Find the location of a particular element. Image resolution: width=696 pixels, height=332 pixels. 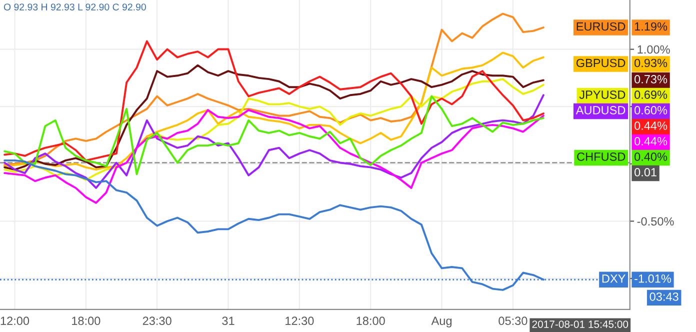

text: 1.19% is located at coordinates (651, 26).